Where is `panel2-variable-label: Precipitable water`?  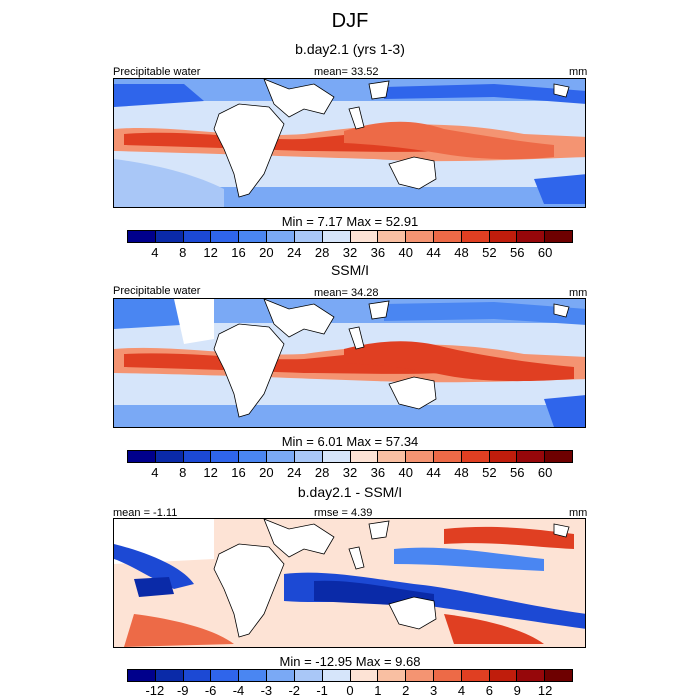 panel2-variable-label: Precipitable water is located at coordinates (157, 291).